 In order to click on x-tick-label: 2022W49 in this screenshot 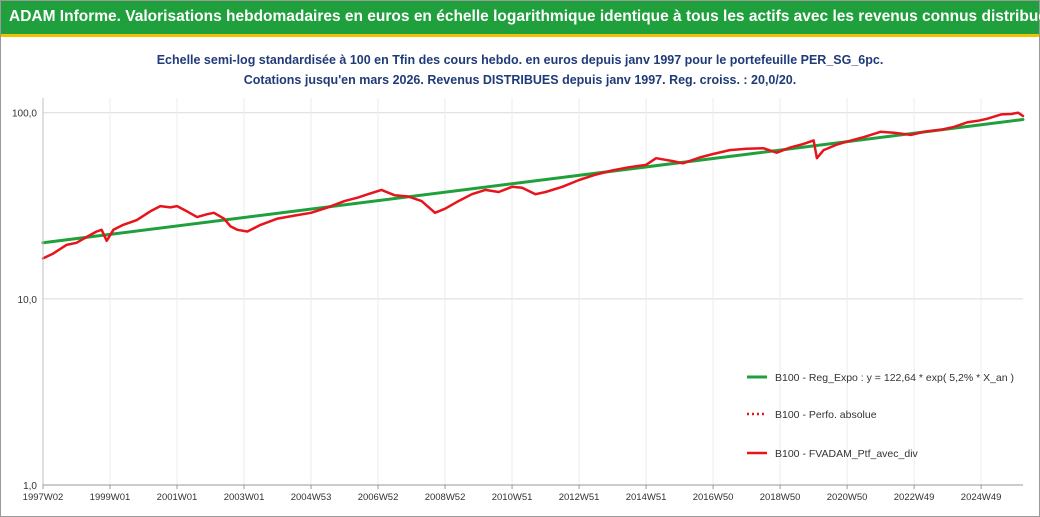, I will do `click(914, 497)`.